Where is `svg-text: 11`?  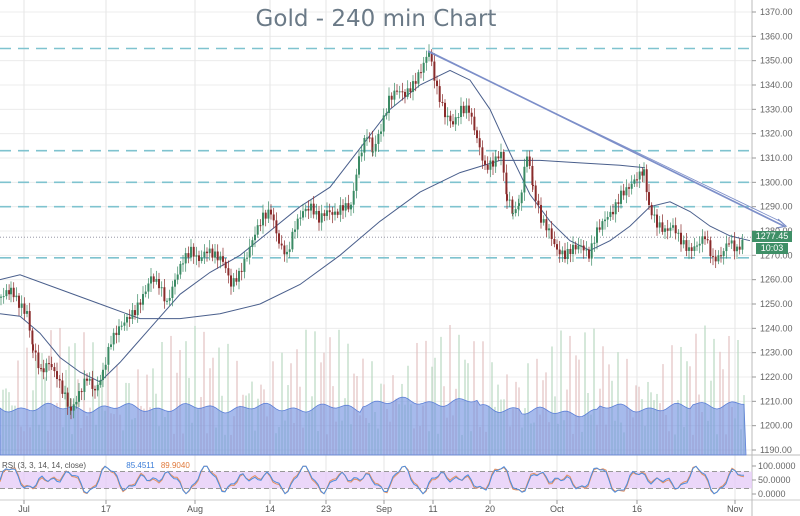 svg-text: 11 is located at coordinates (432, 509).